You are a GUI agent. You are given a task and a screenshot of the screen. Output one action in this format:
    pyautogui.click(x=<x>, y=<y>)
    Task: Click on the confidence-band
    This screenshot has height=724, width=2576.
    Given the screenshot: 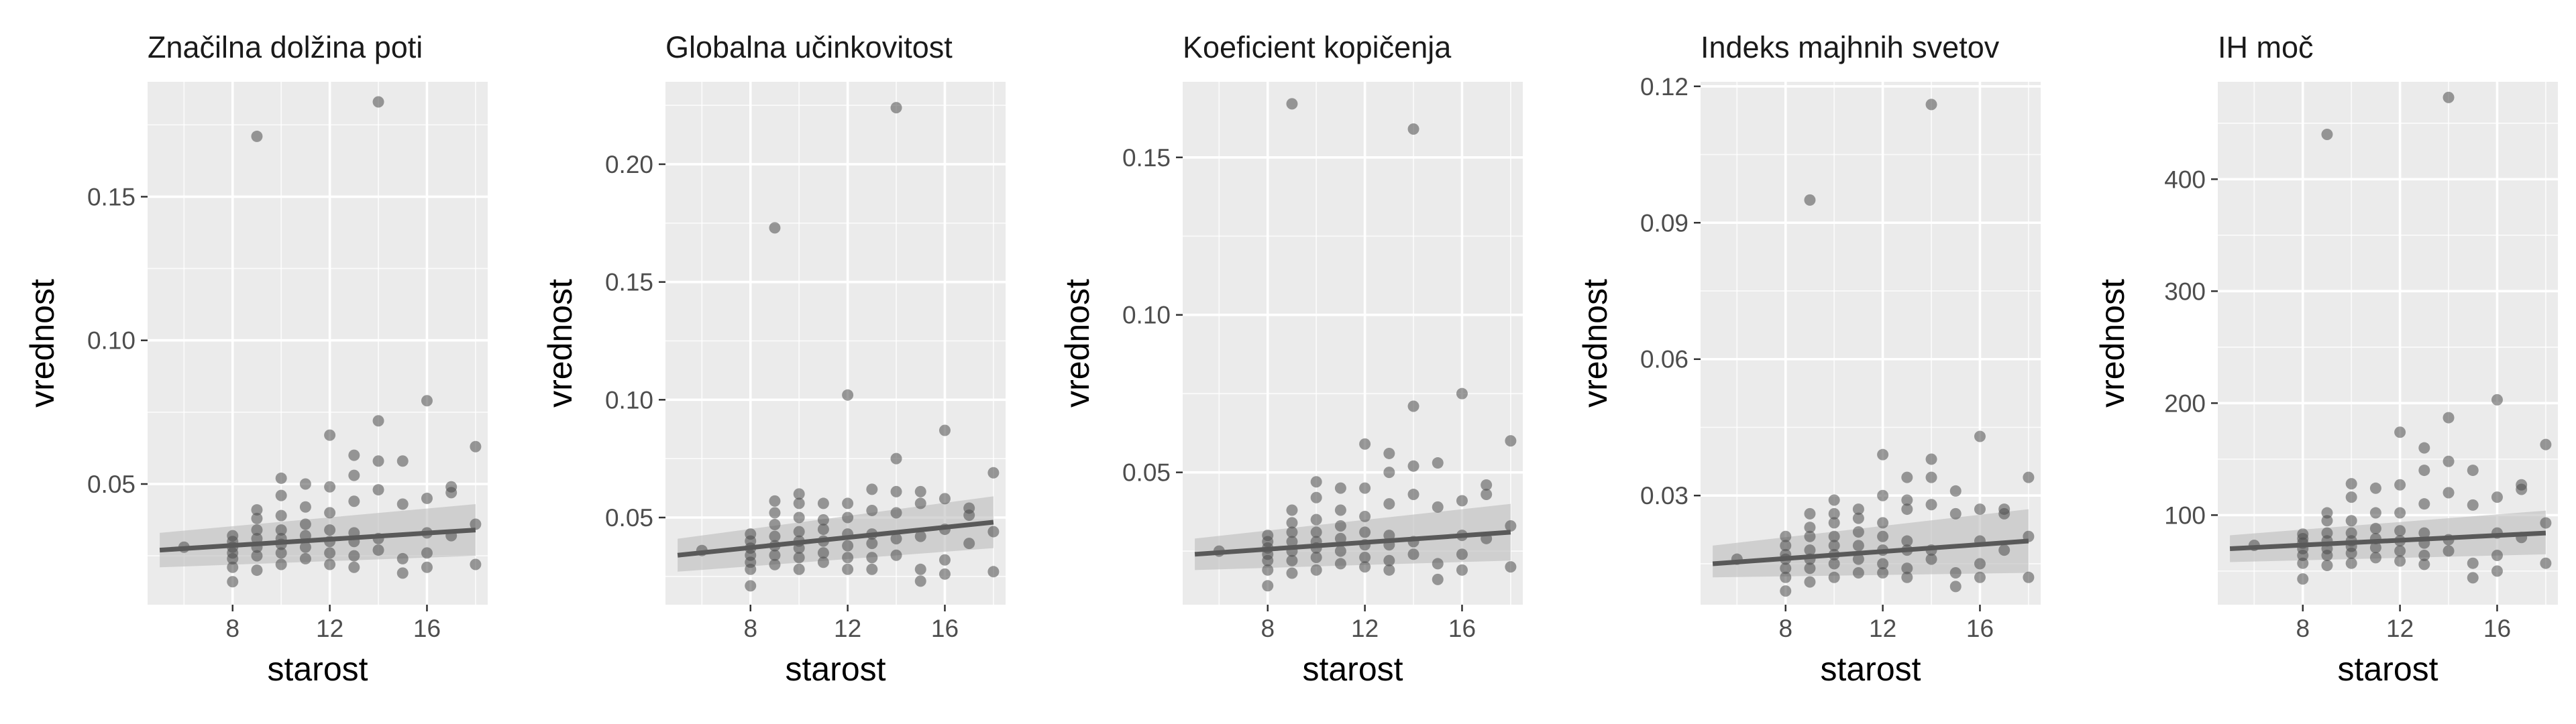 What is the action you would take?
    pyautogui.click(x=836, y=534)
    